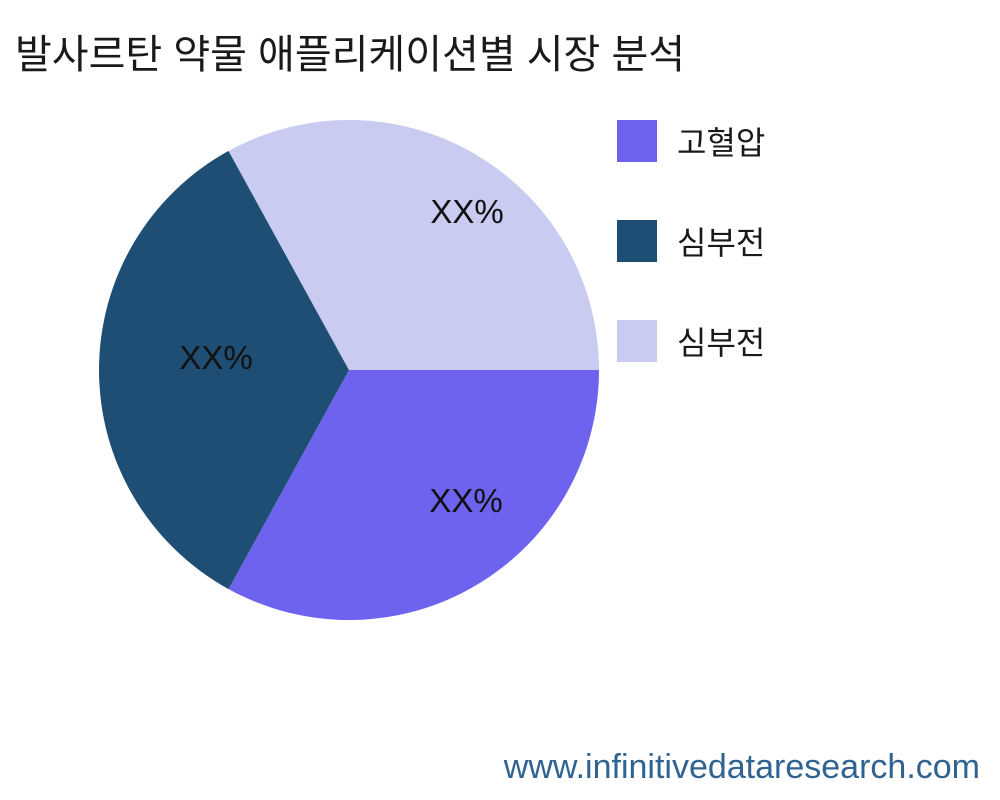 Image resolution: width=1000 pixels, height=800 pixels. I want to click on chart-title: 발사르탄 약물 애플리케이션별 시장 분석, so click(350, 55).